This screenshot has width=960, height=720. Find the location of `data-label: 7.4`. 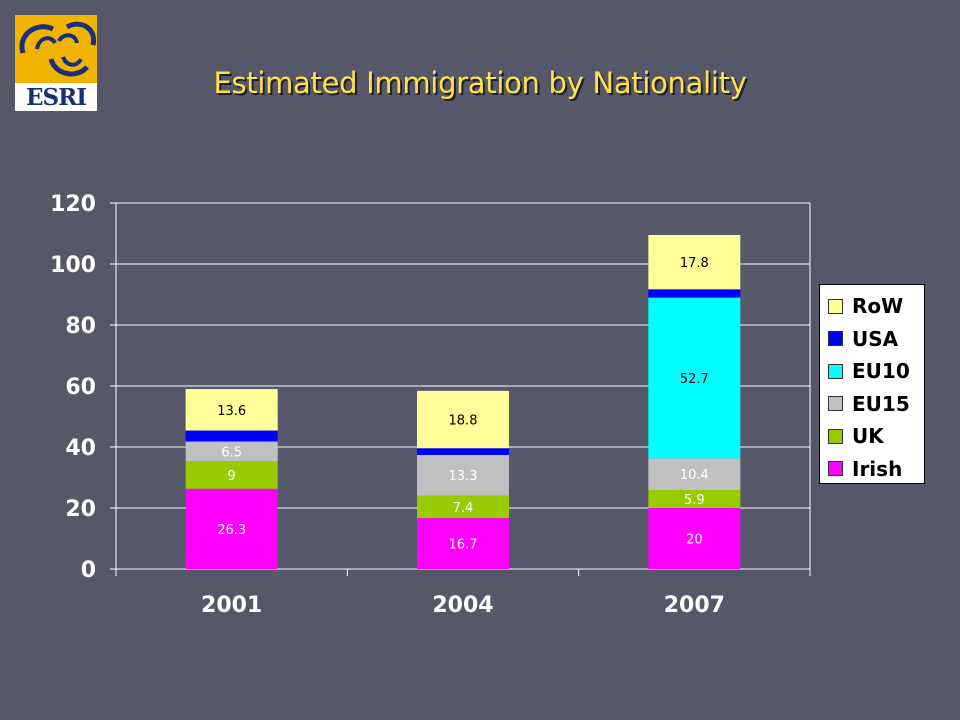

data-label: 7.4 is located at coordinates (463, 508).